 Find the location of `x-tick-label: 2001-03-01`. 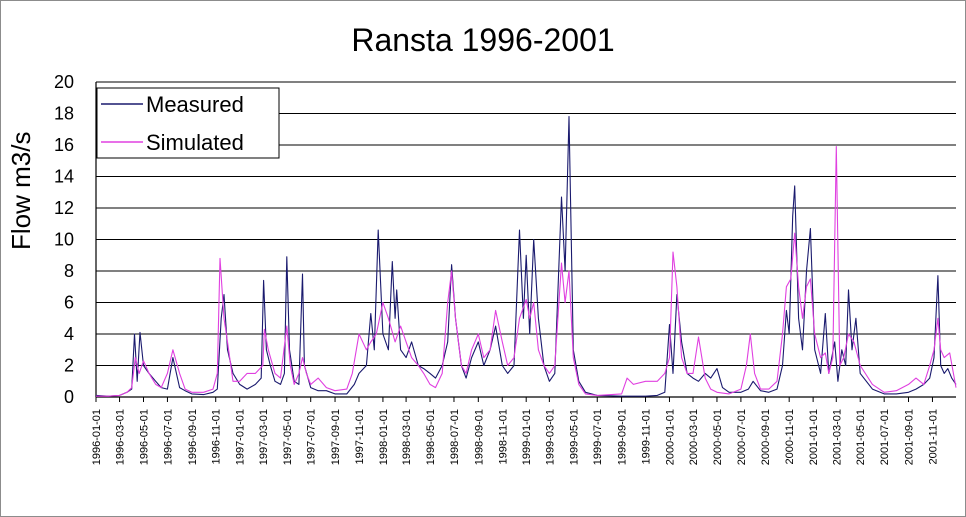

x-tick-label: 2001-03-01 is located at coordinates (837, 437).